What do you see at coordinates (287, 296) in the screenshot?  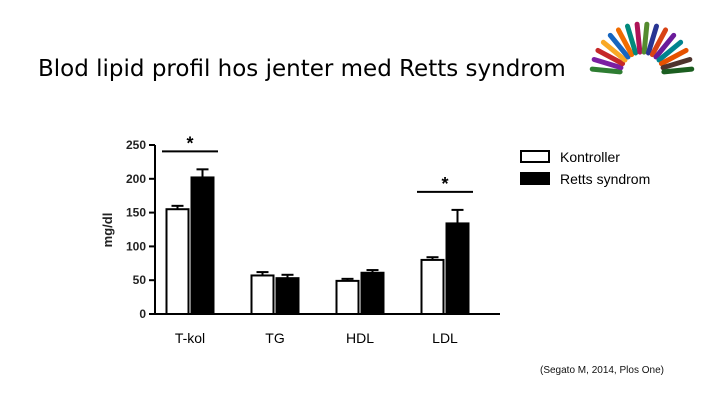 I see `bar-retts-tg` at bounding box center [287, 296].